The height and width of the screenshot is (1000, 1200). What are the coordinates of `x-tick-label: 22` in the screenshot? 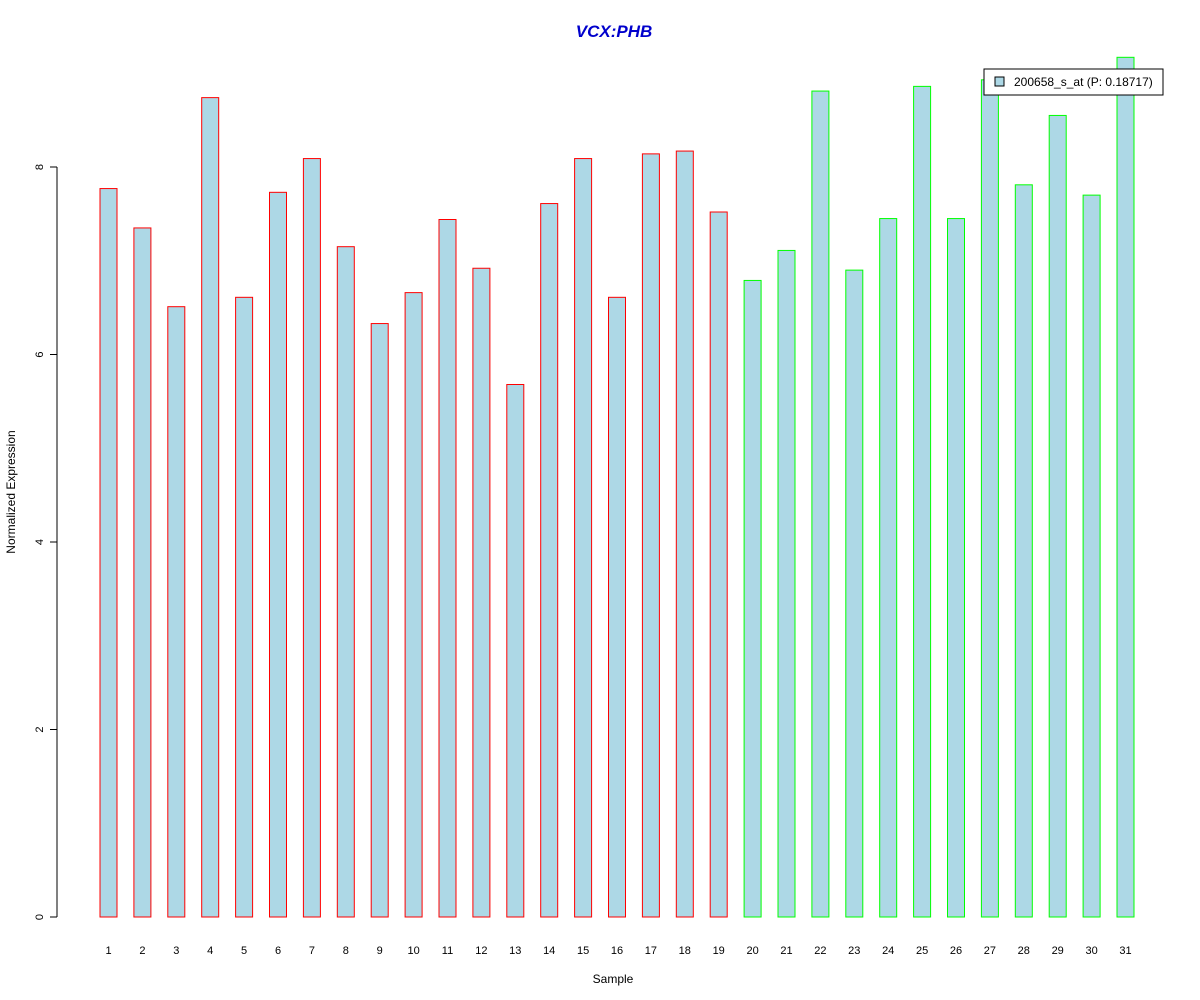 It's located at (820, 951).